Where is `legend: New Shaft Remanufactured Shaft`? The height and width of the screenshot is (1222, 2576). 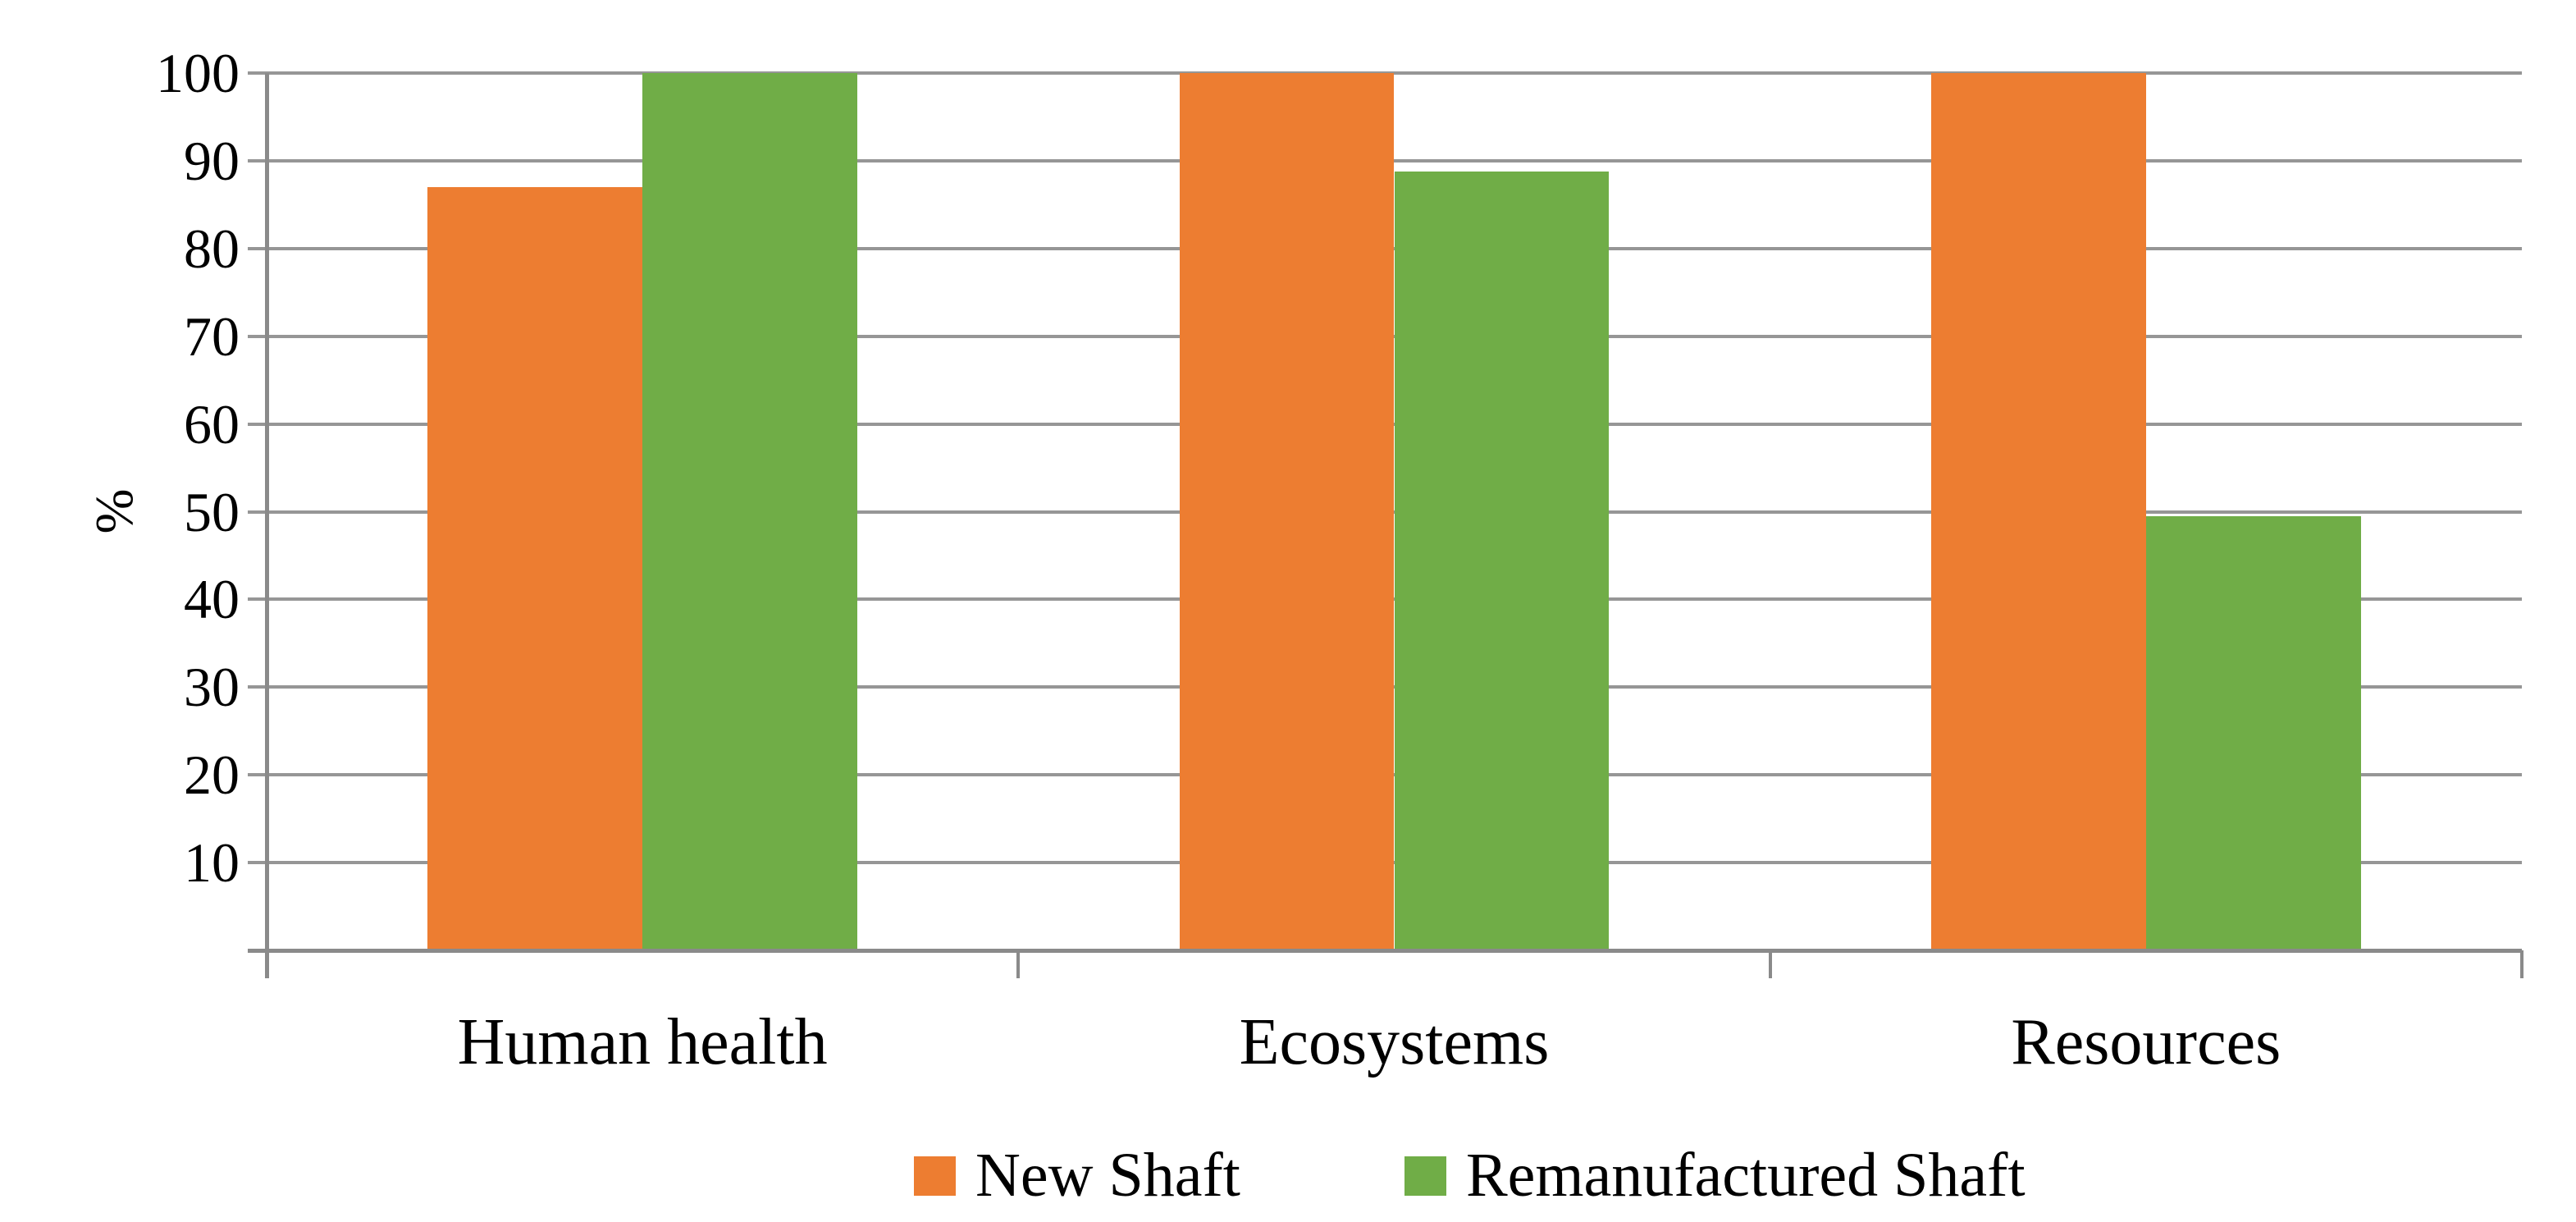 legend: New Shaft Remanufactured Shaft is located at coordinates (1470, 1176).